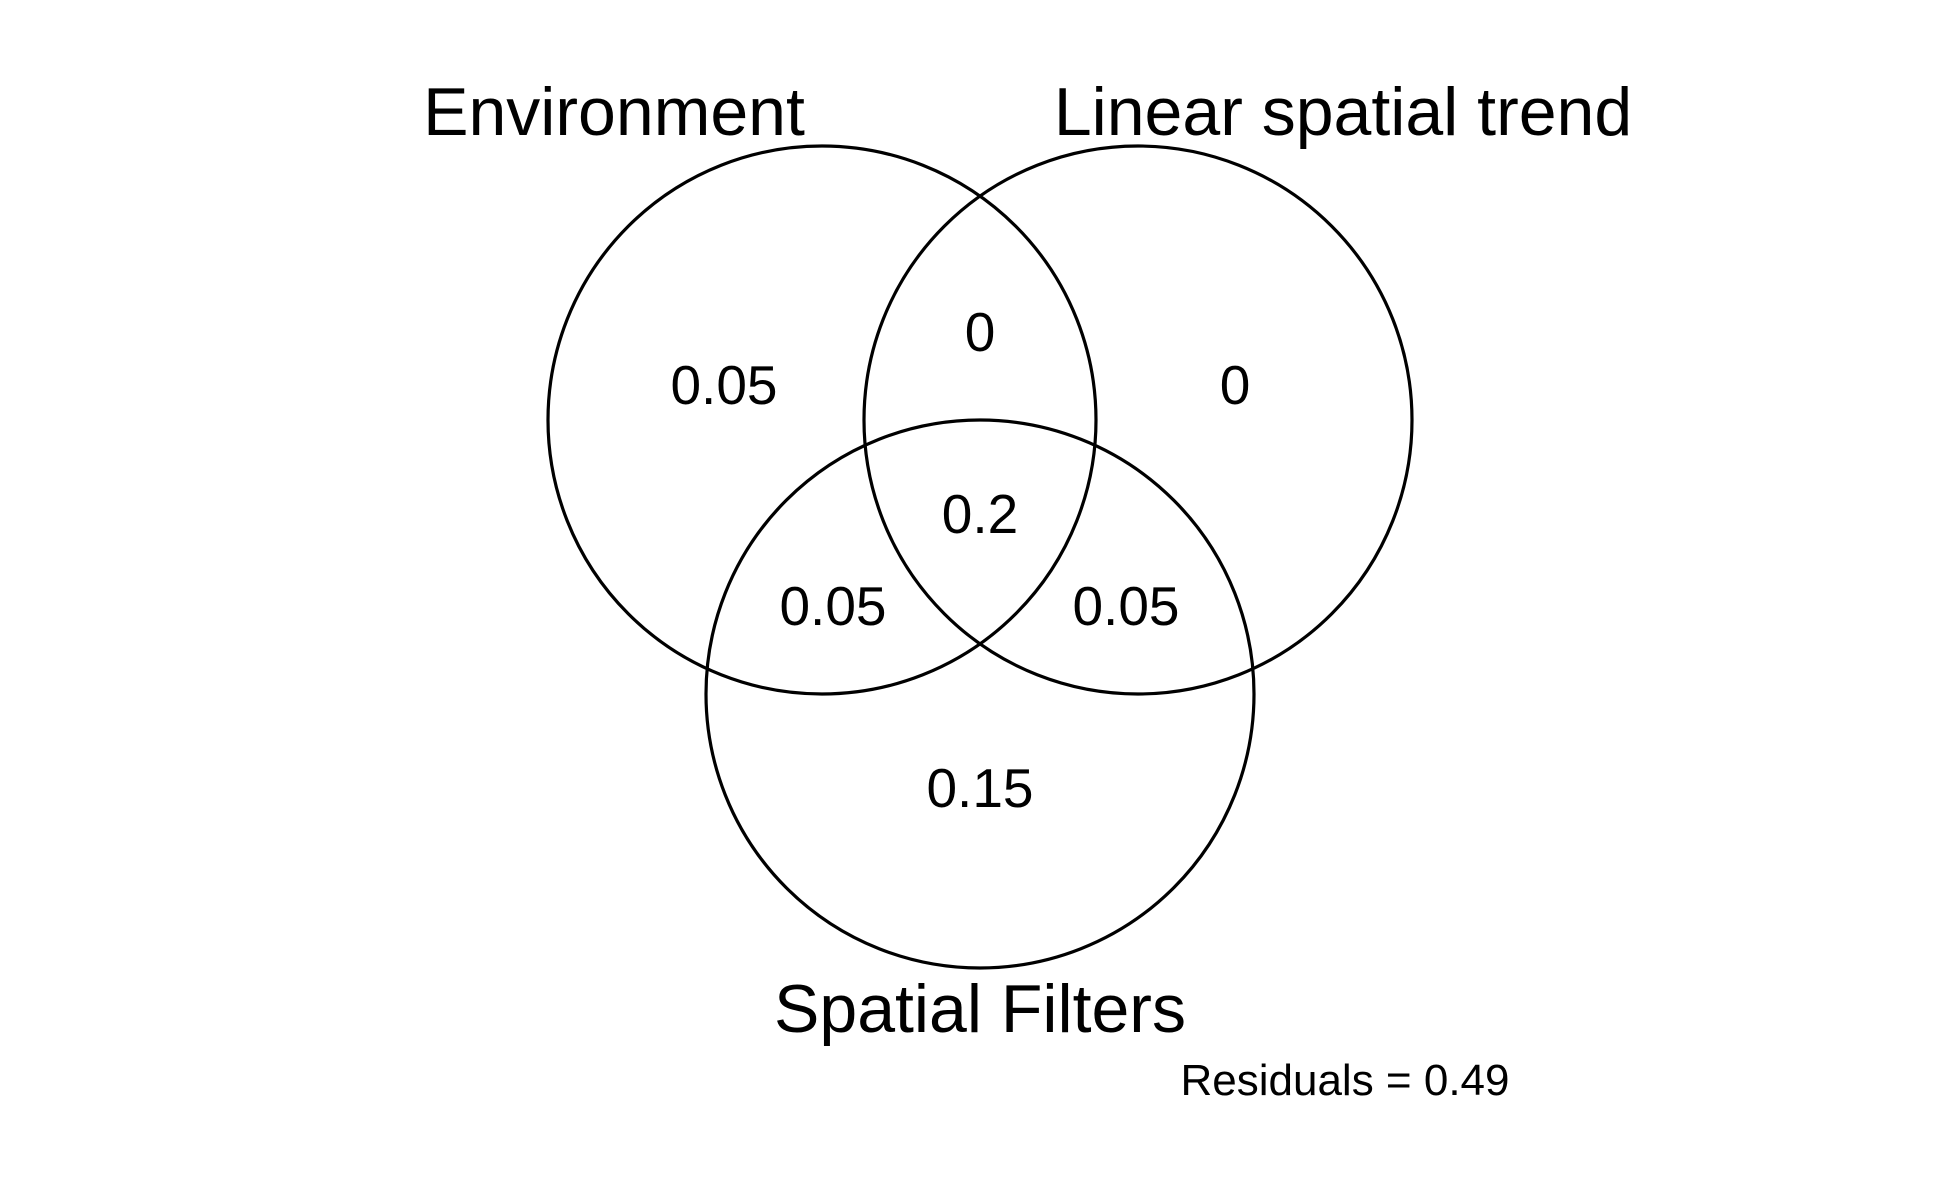  Describe the element at coordinates (980, 694) in the screenshot. I see `spatial-filters-circle` at that location.